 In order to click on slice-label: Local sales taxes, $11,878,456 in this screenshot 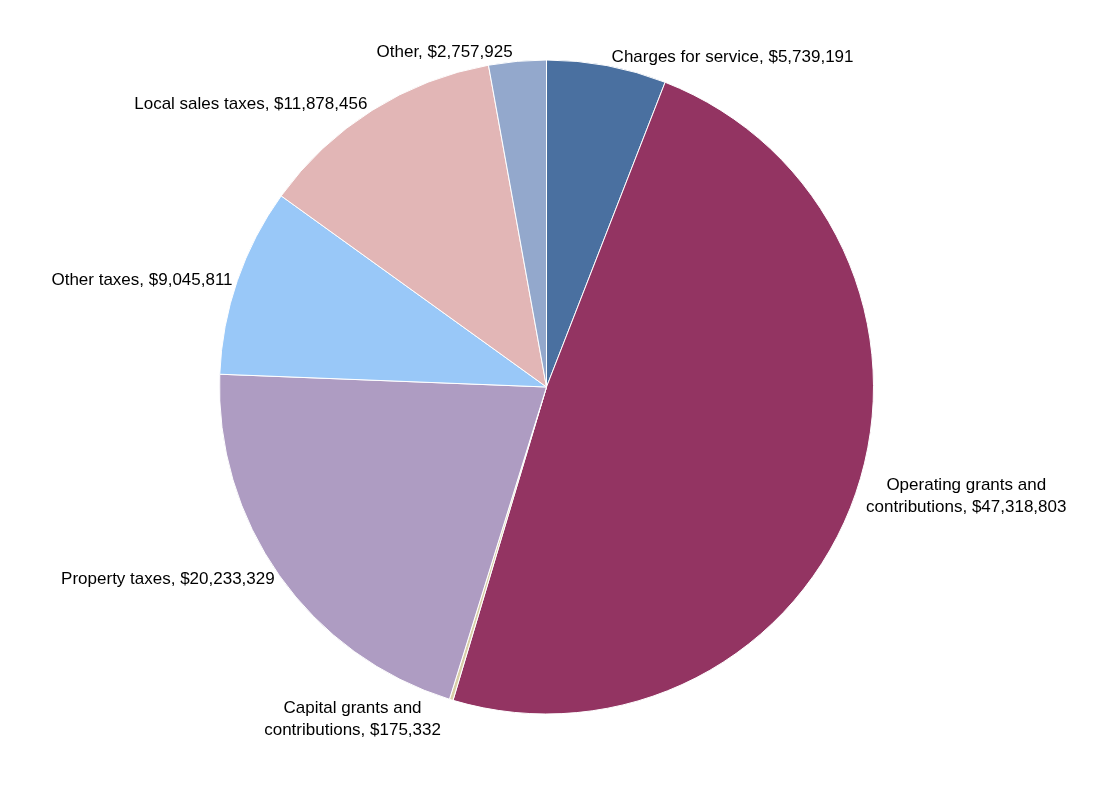, I will do `click(251, 104)`.